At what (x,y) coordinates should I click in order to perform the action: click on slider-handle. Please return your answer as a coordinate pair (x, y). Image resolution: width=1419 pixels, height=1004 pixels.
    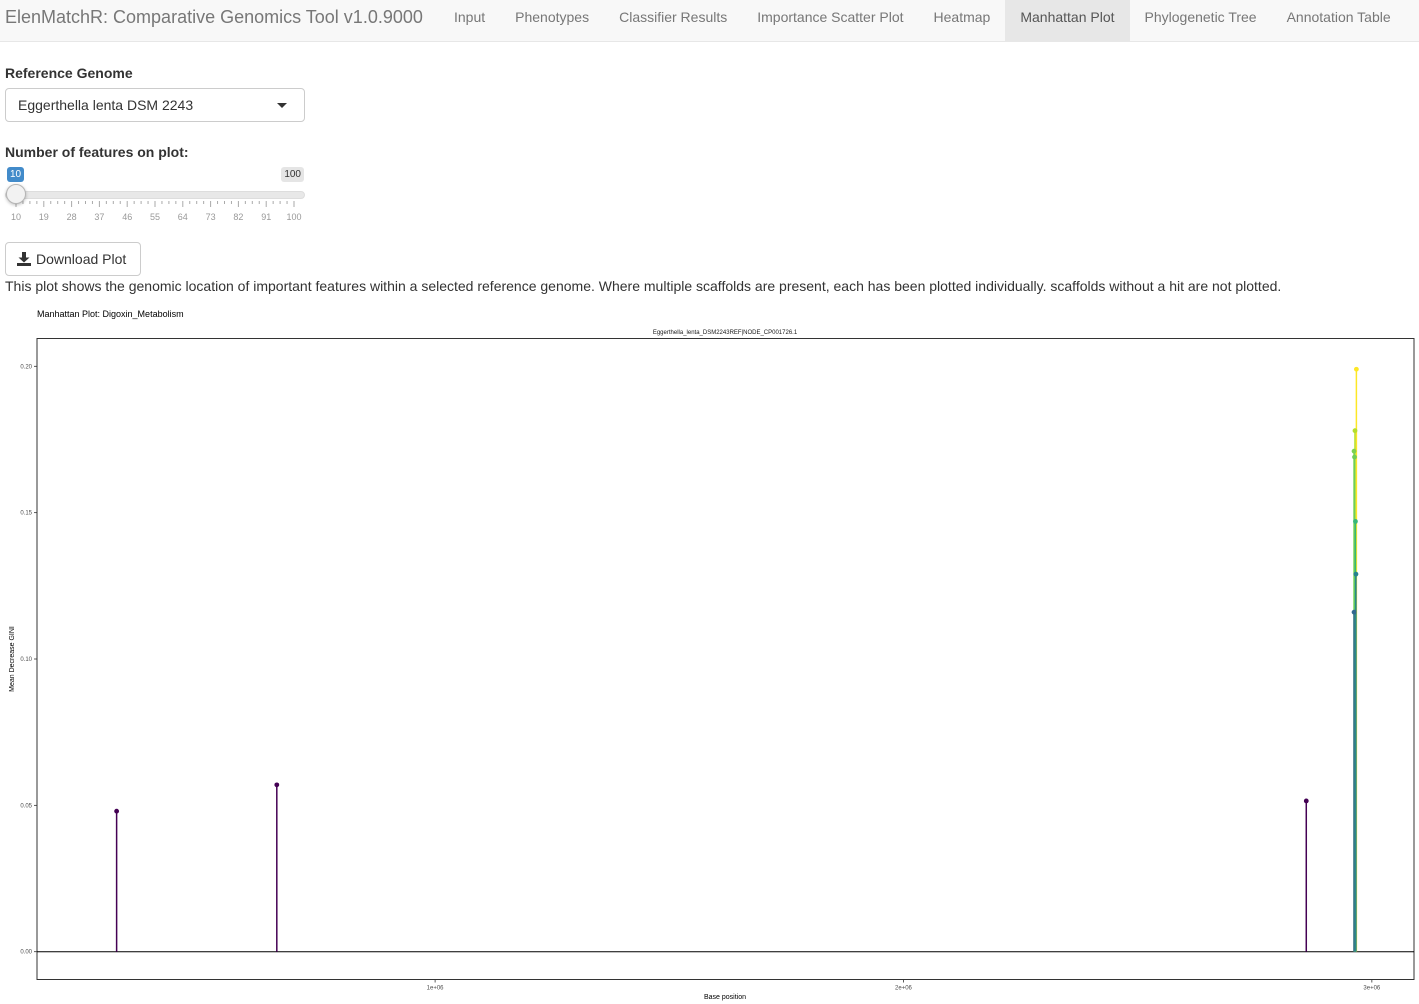
    Looking at the image, I should click on (16, 194).